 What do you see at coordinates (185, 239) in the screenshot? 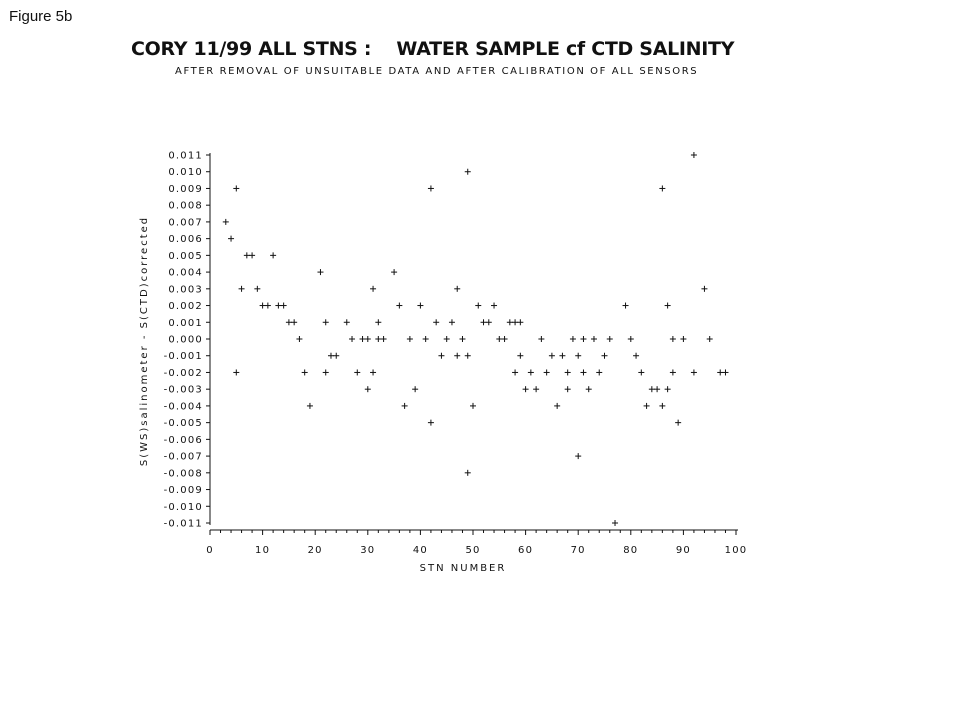
I see `y-tick-label: 0.006` at bounding box center [185, 239].